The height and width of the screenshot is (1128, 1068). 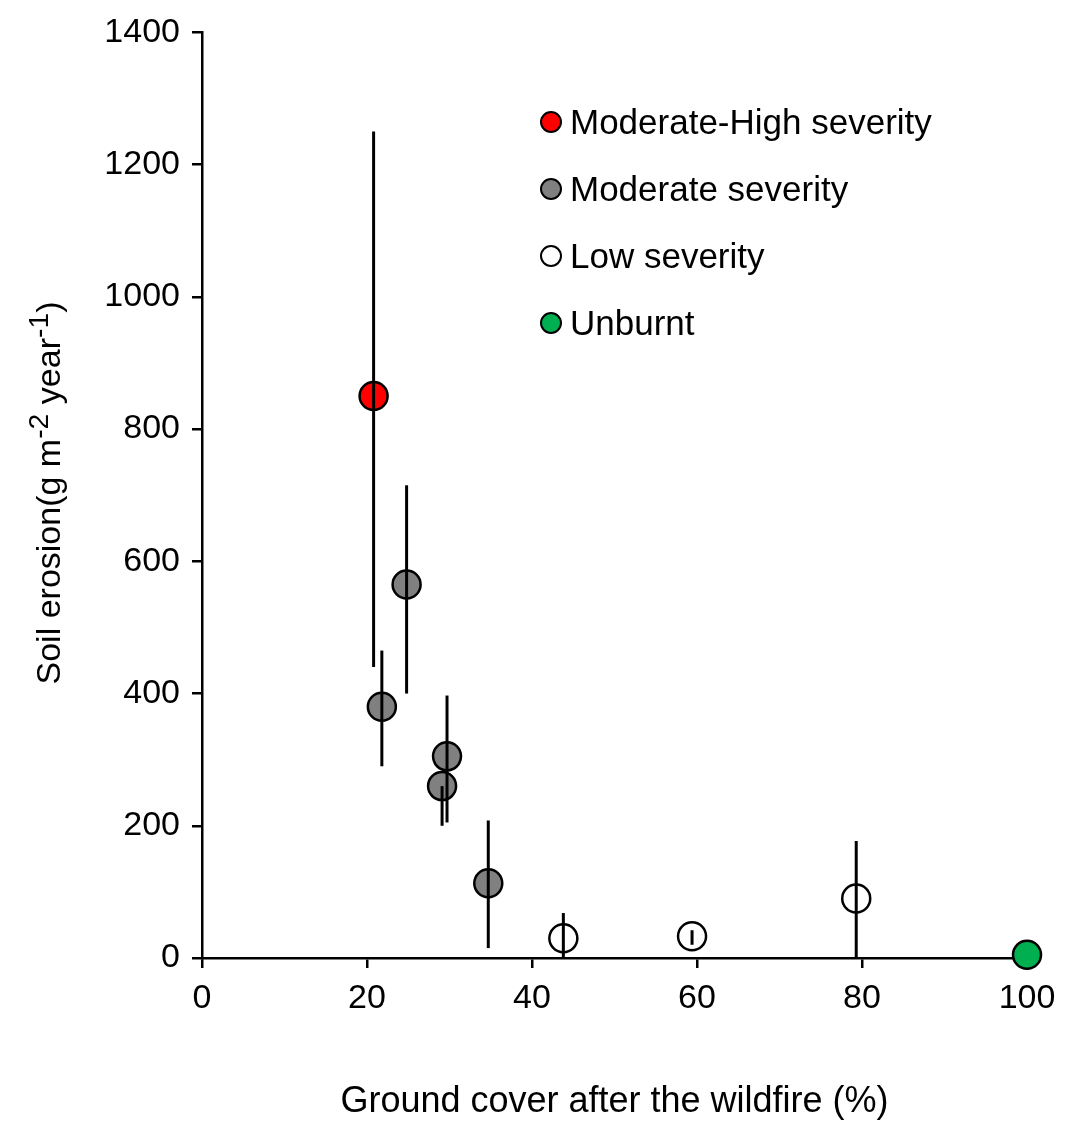 What do you see at coordinates (614, 1100) in the screenshot?
I see `x-axis-title: Ground cover after the wildfire (%)` at bounding box center [614, 1100].